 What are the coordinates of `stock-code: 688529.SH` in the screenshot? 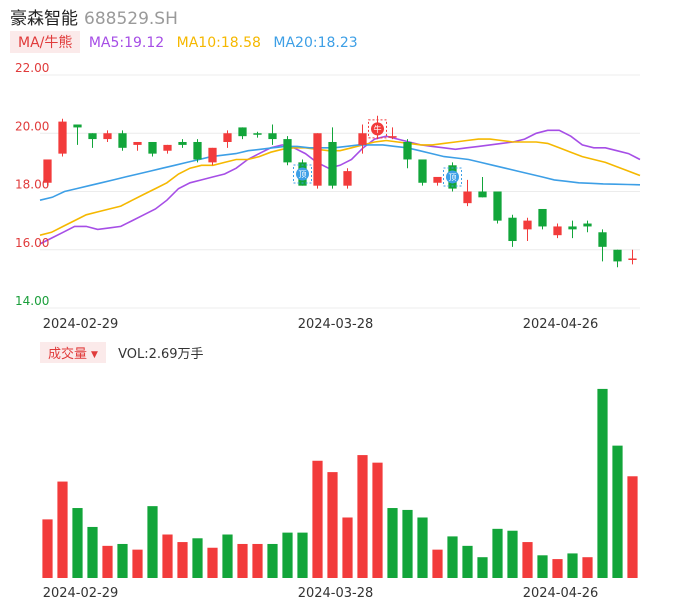 It's located at (131, 19).